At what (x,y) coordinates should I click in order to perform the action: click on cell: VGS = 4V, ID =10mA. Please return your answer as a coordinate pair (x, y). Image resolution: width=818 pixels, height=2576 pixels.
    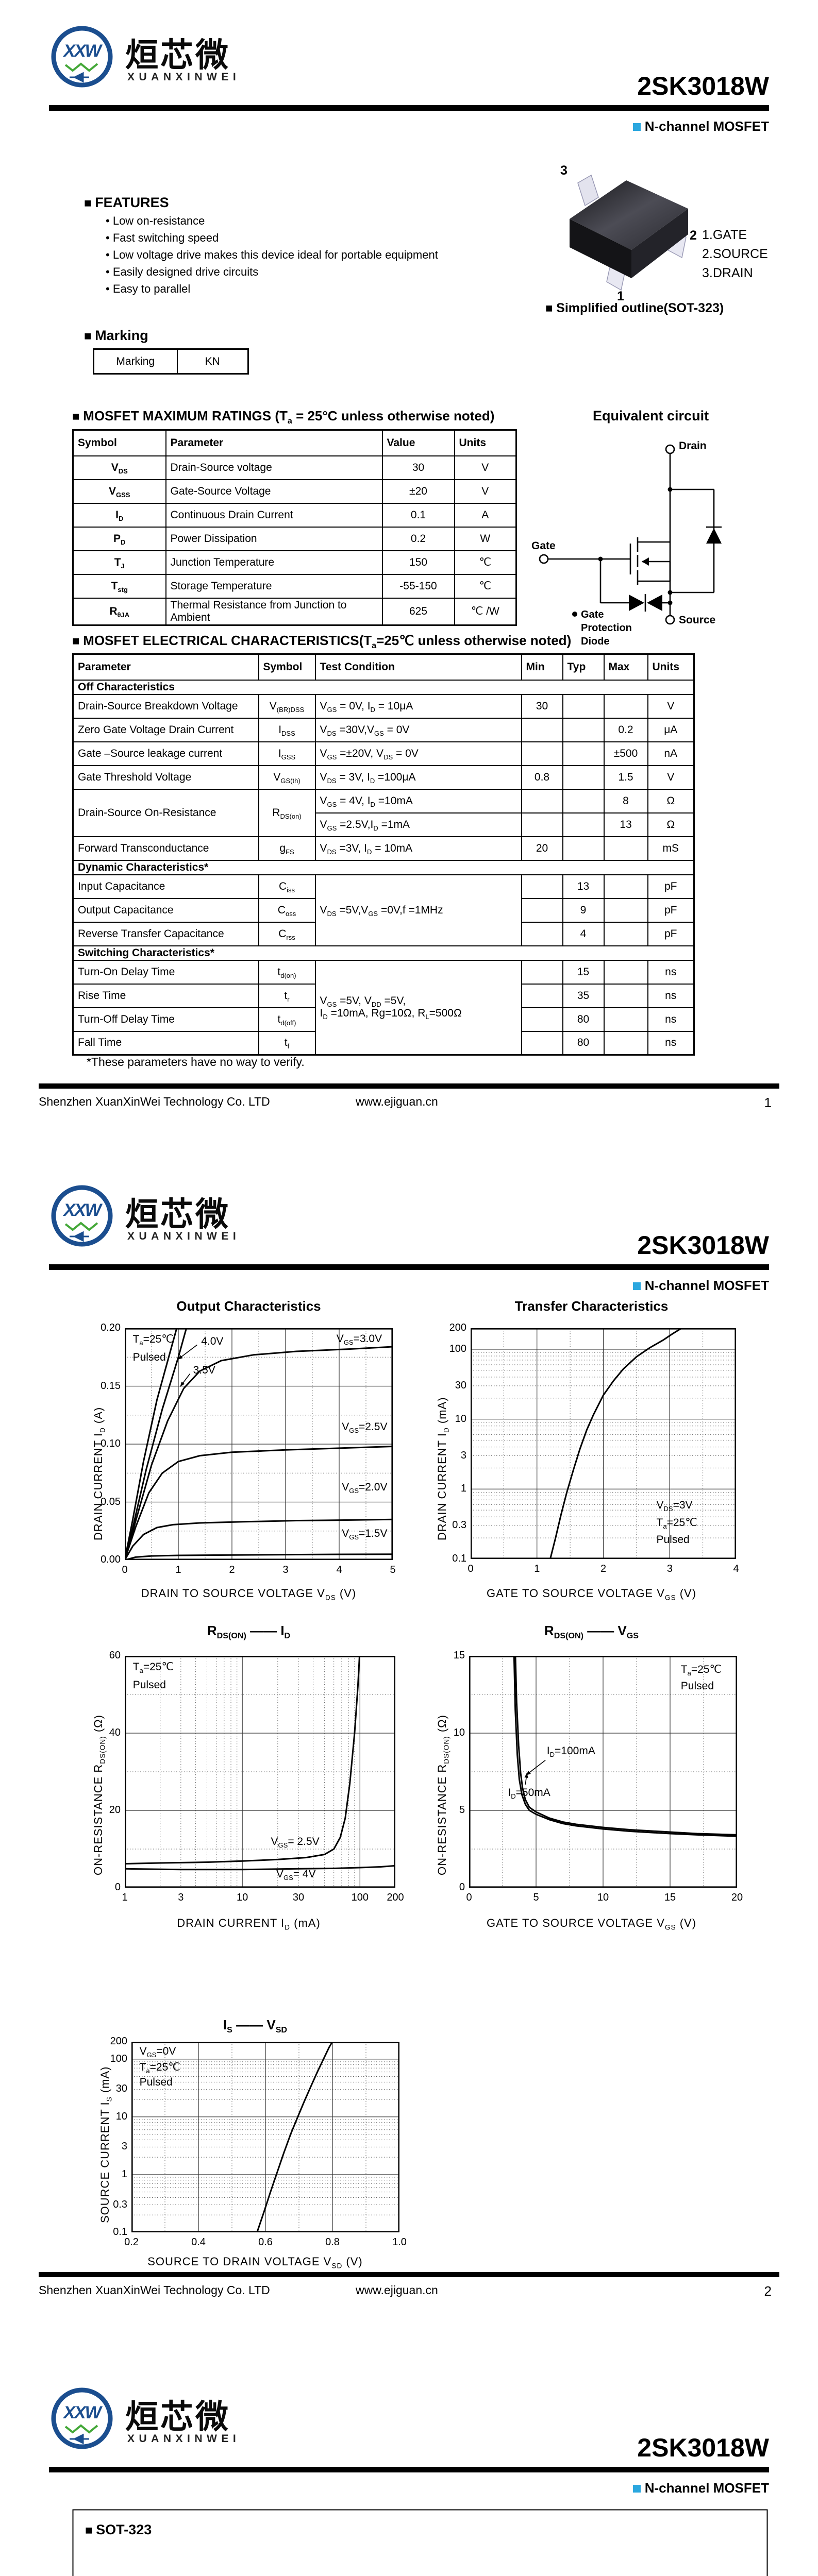
    Looking at the image, I should click on (418, 801).